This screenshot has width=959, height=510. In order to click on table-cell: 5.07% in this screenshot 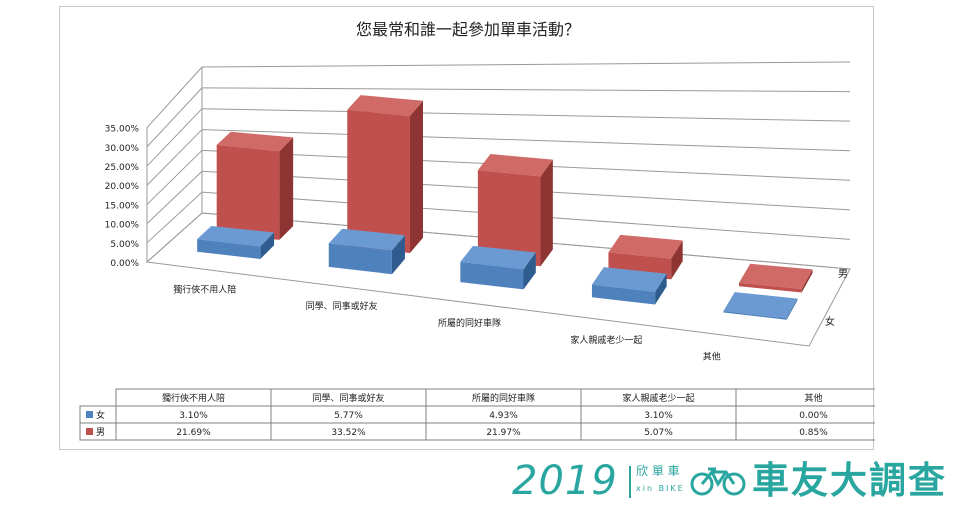, I will do `click(658, 433)`.